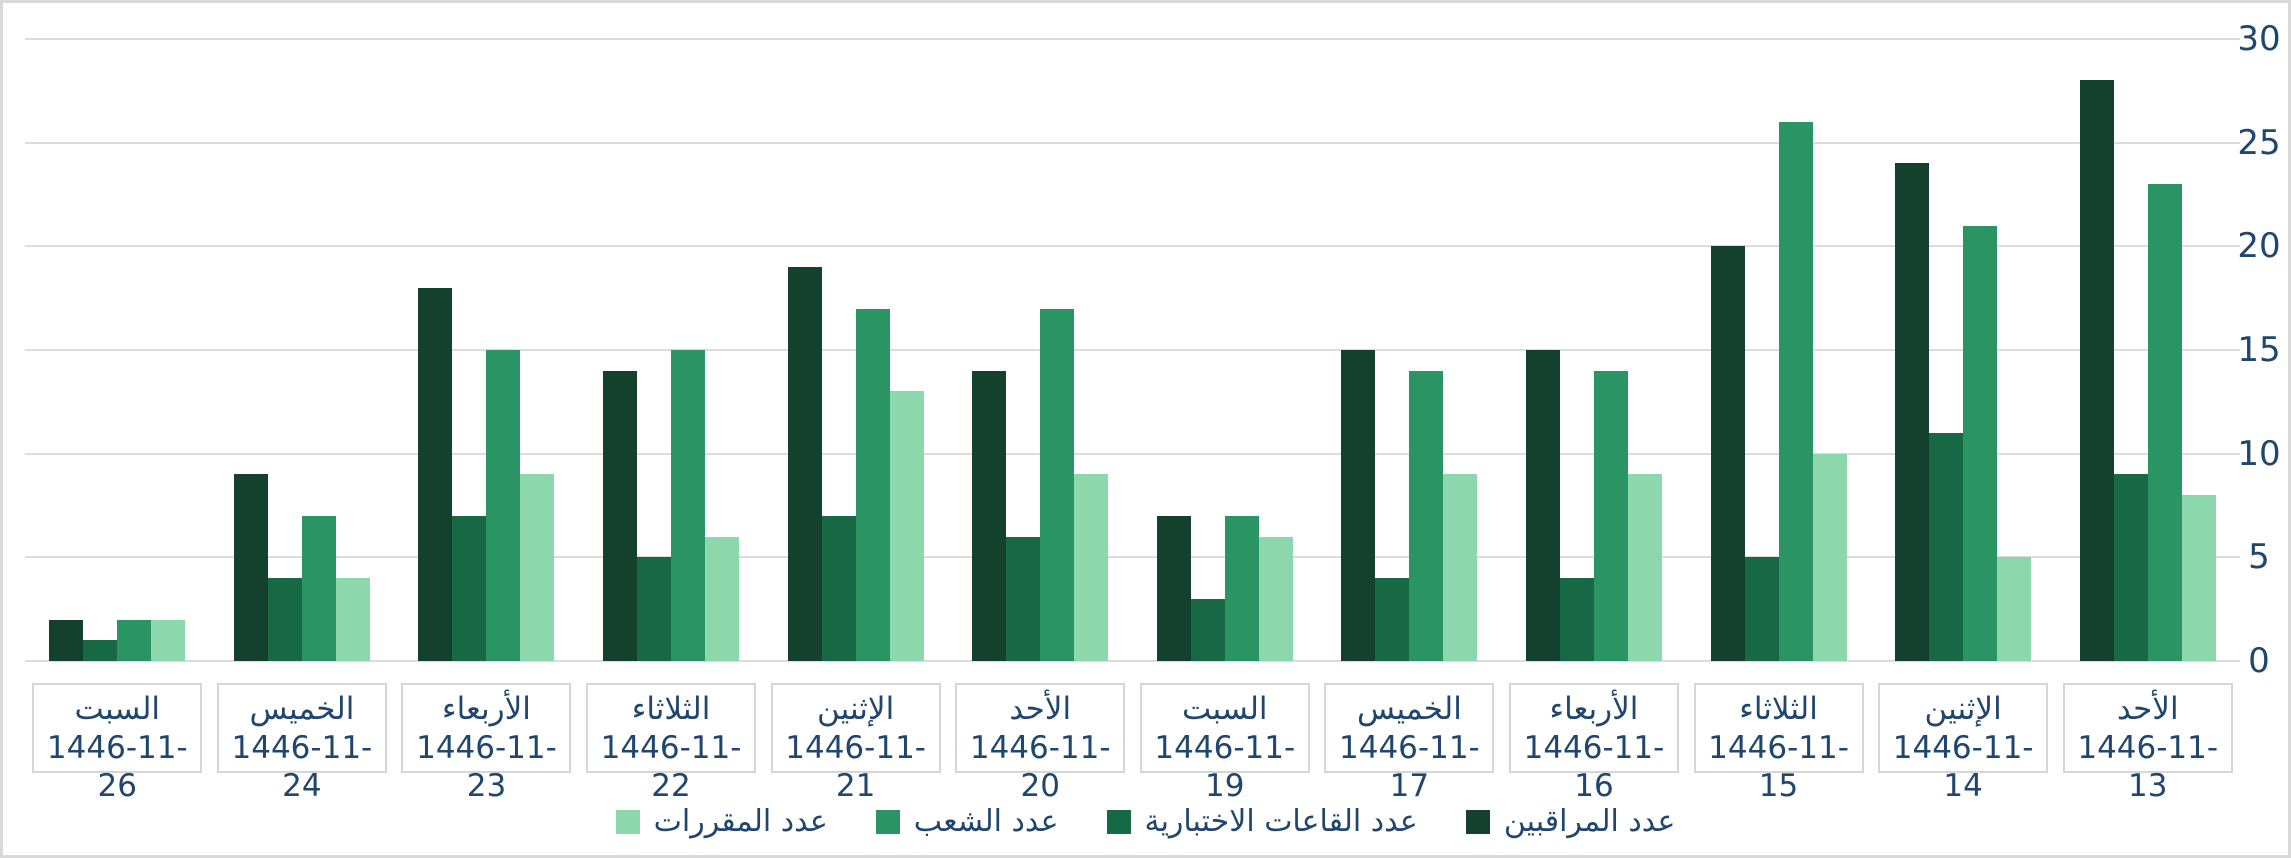 Image resolution: width=2291 pixels, height=858 pixels. I want to click on bar-عدد القاعات الاختبارية-1446-11-19, so click(1207, 629).